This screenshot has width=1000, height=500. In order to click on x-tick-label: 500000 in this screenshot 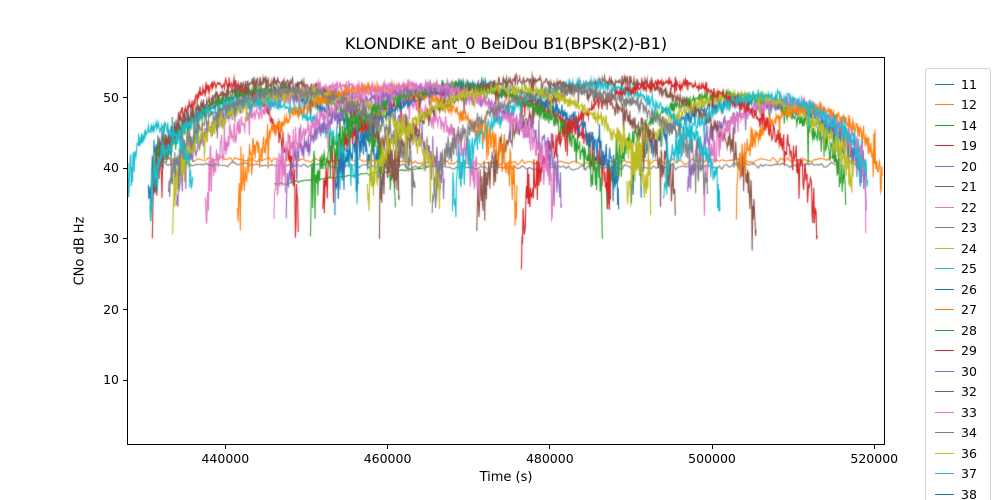, I will do `click(712, 458)`.